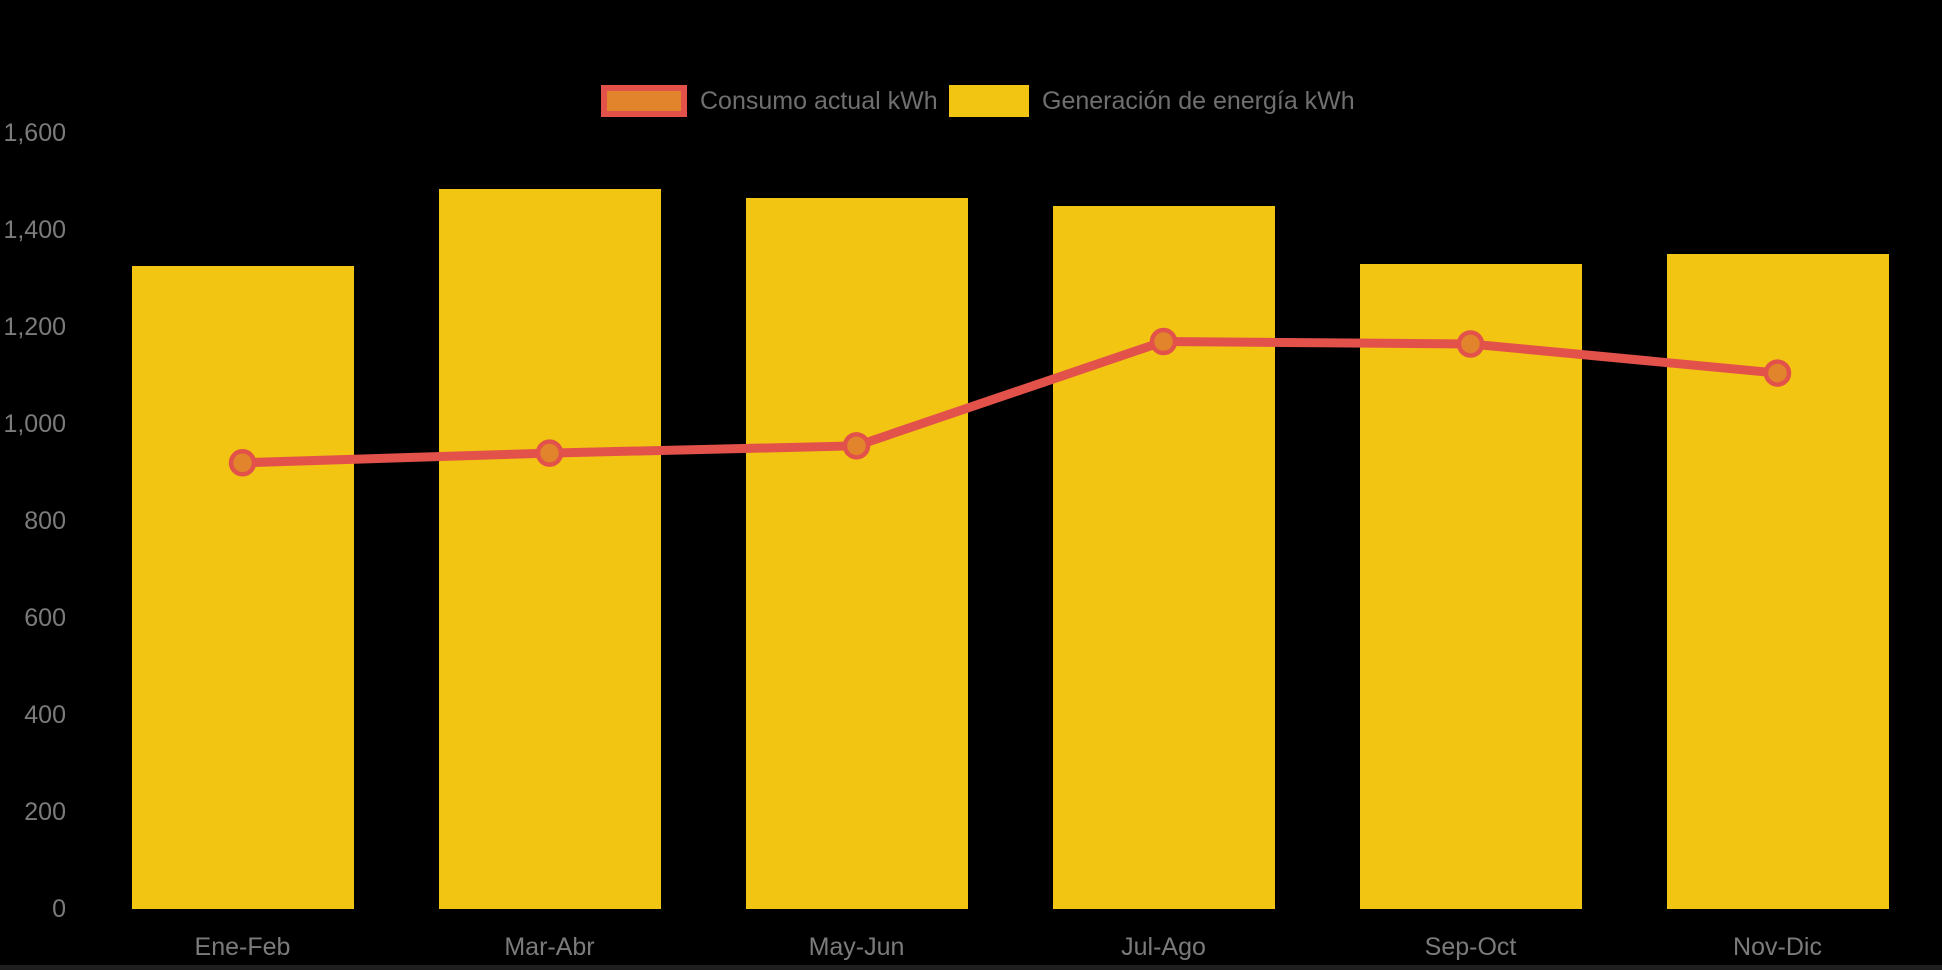 This screenshot has width=1942, height=970. I want to click on x-label-jul-ago: Jul-Ago, so click(1163, 947).